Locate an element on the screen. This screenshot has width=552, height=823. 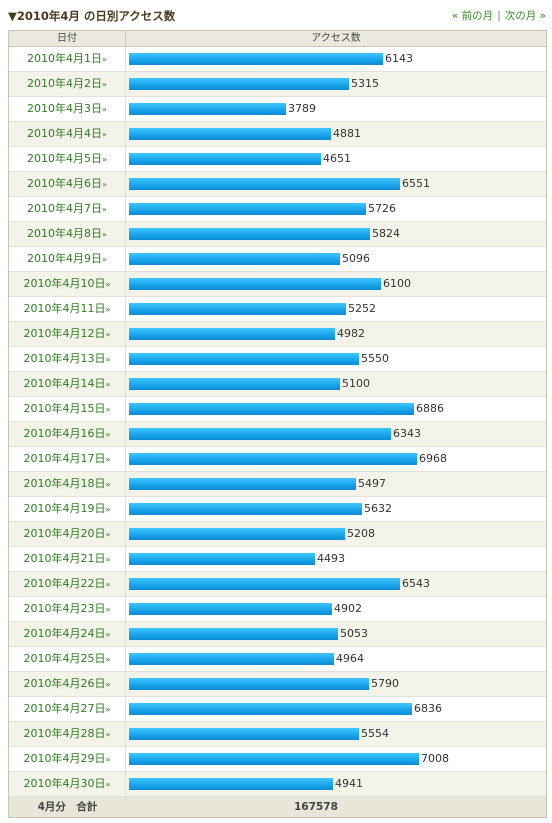
date-label: 2010年4月30日 is located at coordinates (64, 783).